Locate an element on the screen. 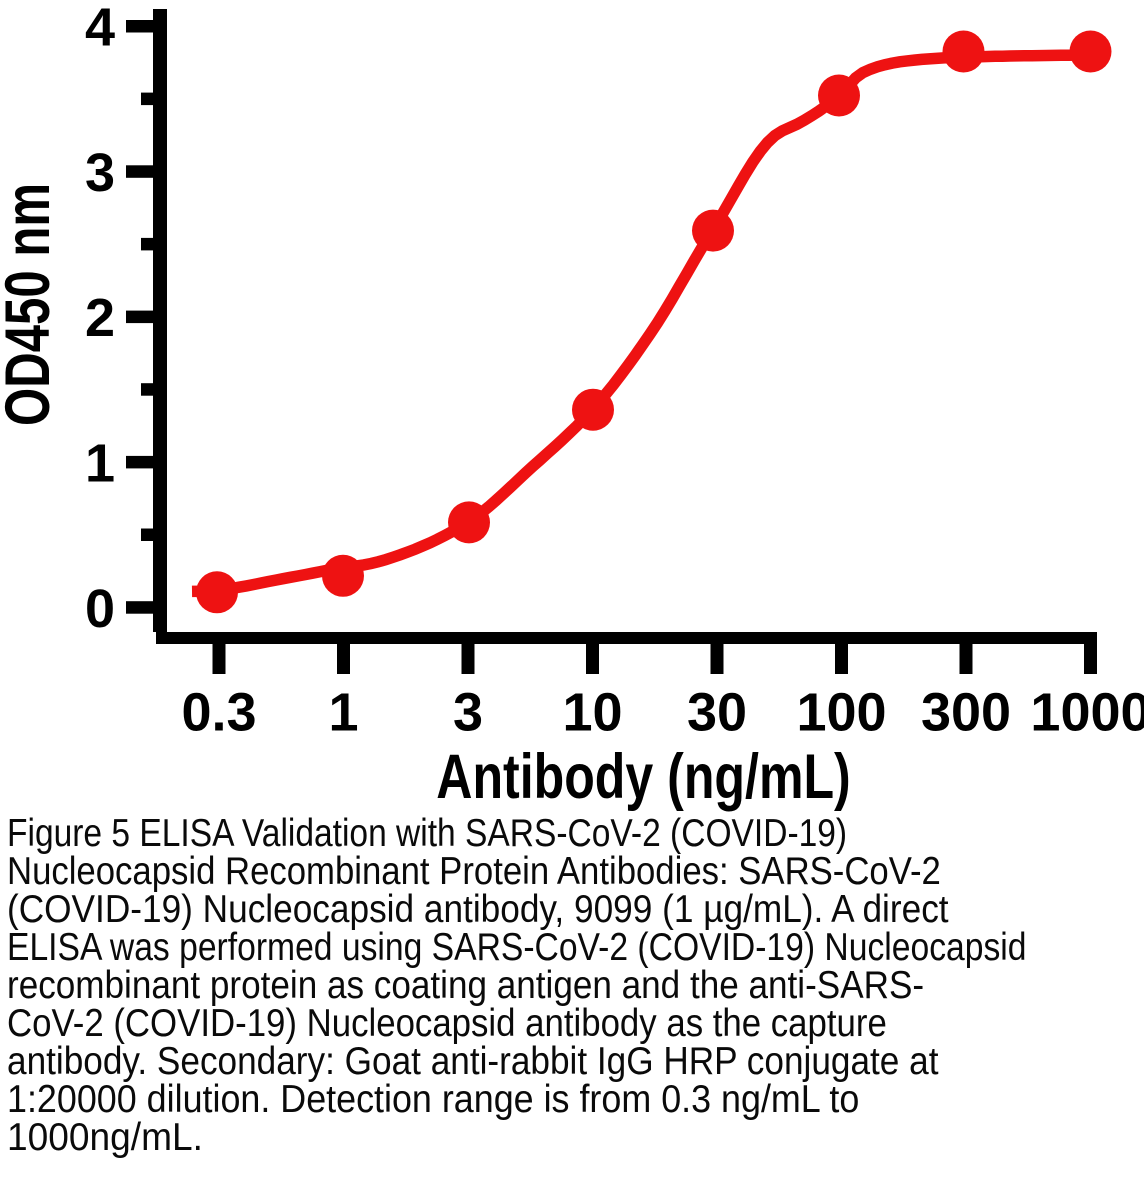 The image size is (1144, 1177). svg-text: OD450 nm is located at coordinates (31, 304).